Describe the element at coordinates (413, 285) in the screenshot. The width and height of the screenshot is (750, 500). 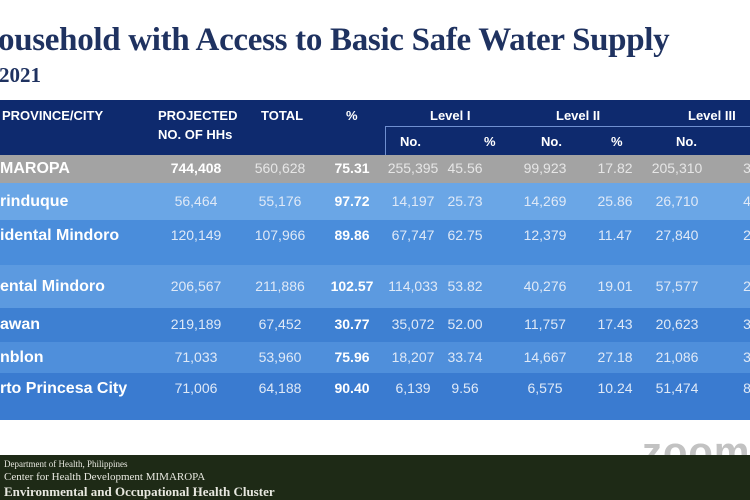
I see `cell-l1-no: 114,033` at that location.